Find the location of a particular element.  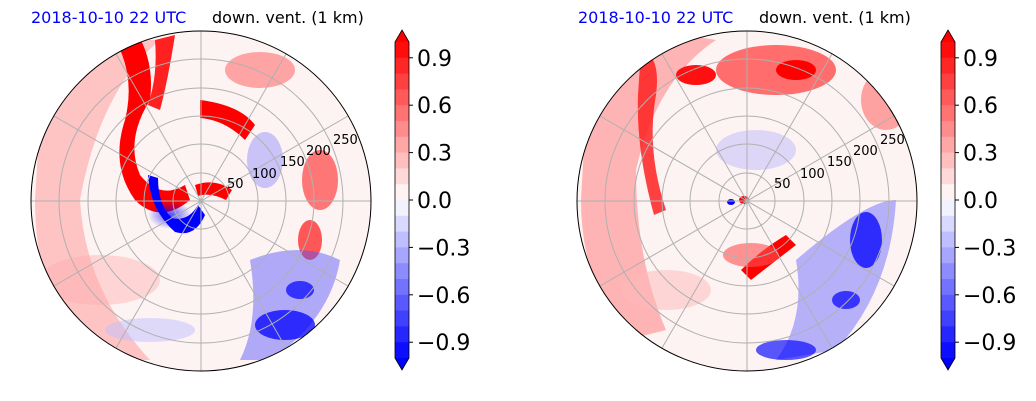

radial-ticks-right: 50 100 150 200 250 is located at coordinates (839, 162).